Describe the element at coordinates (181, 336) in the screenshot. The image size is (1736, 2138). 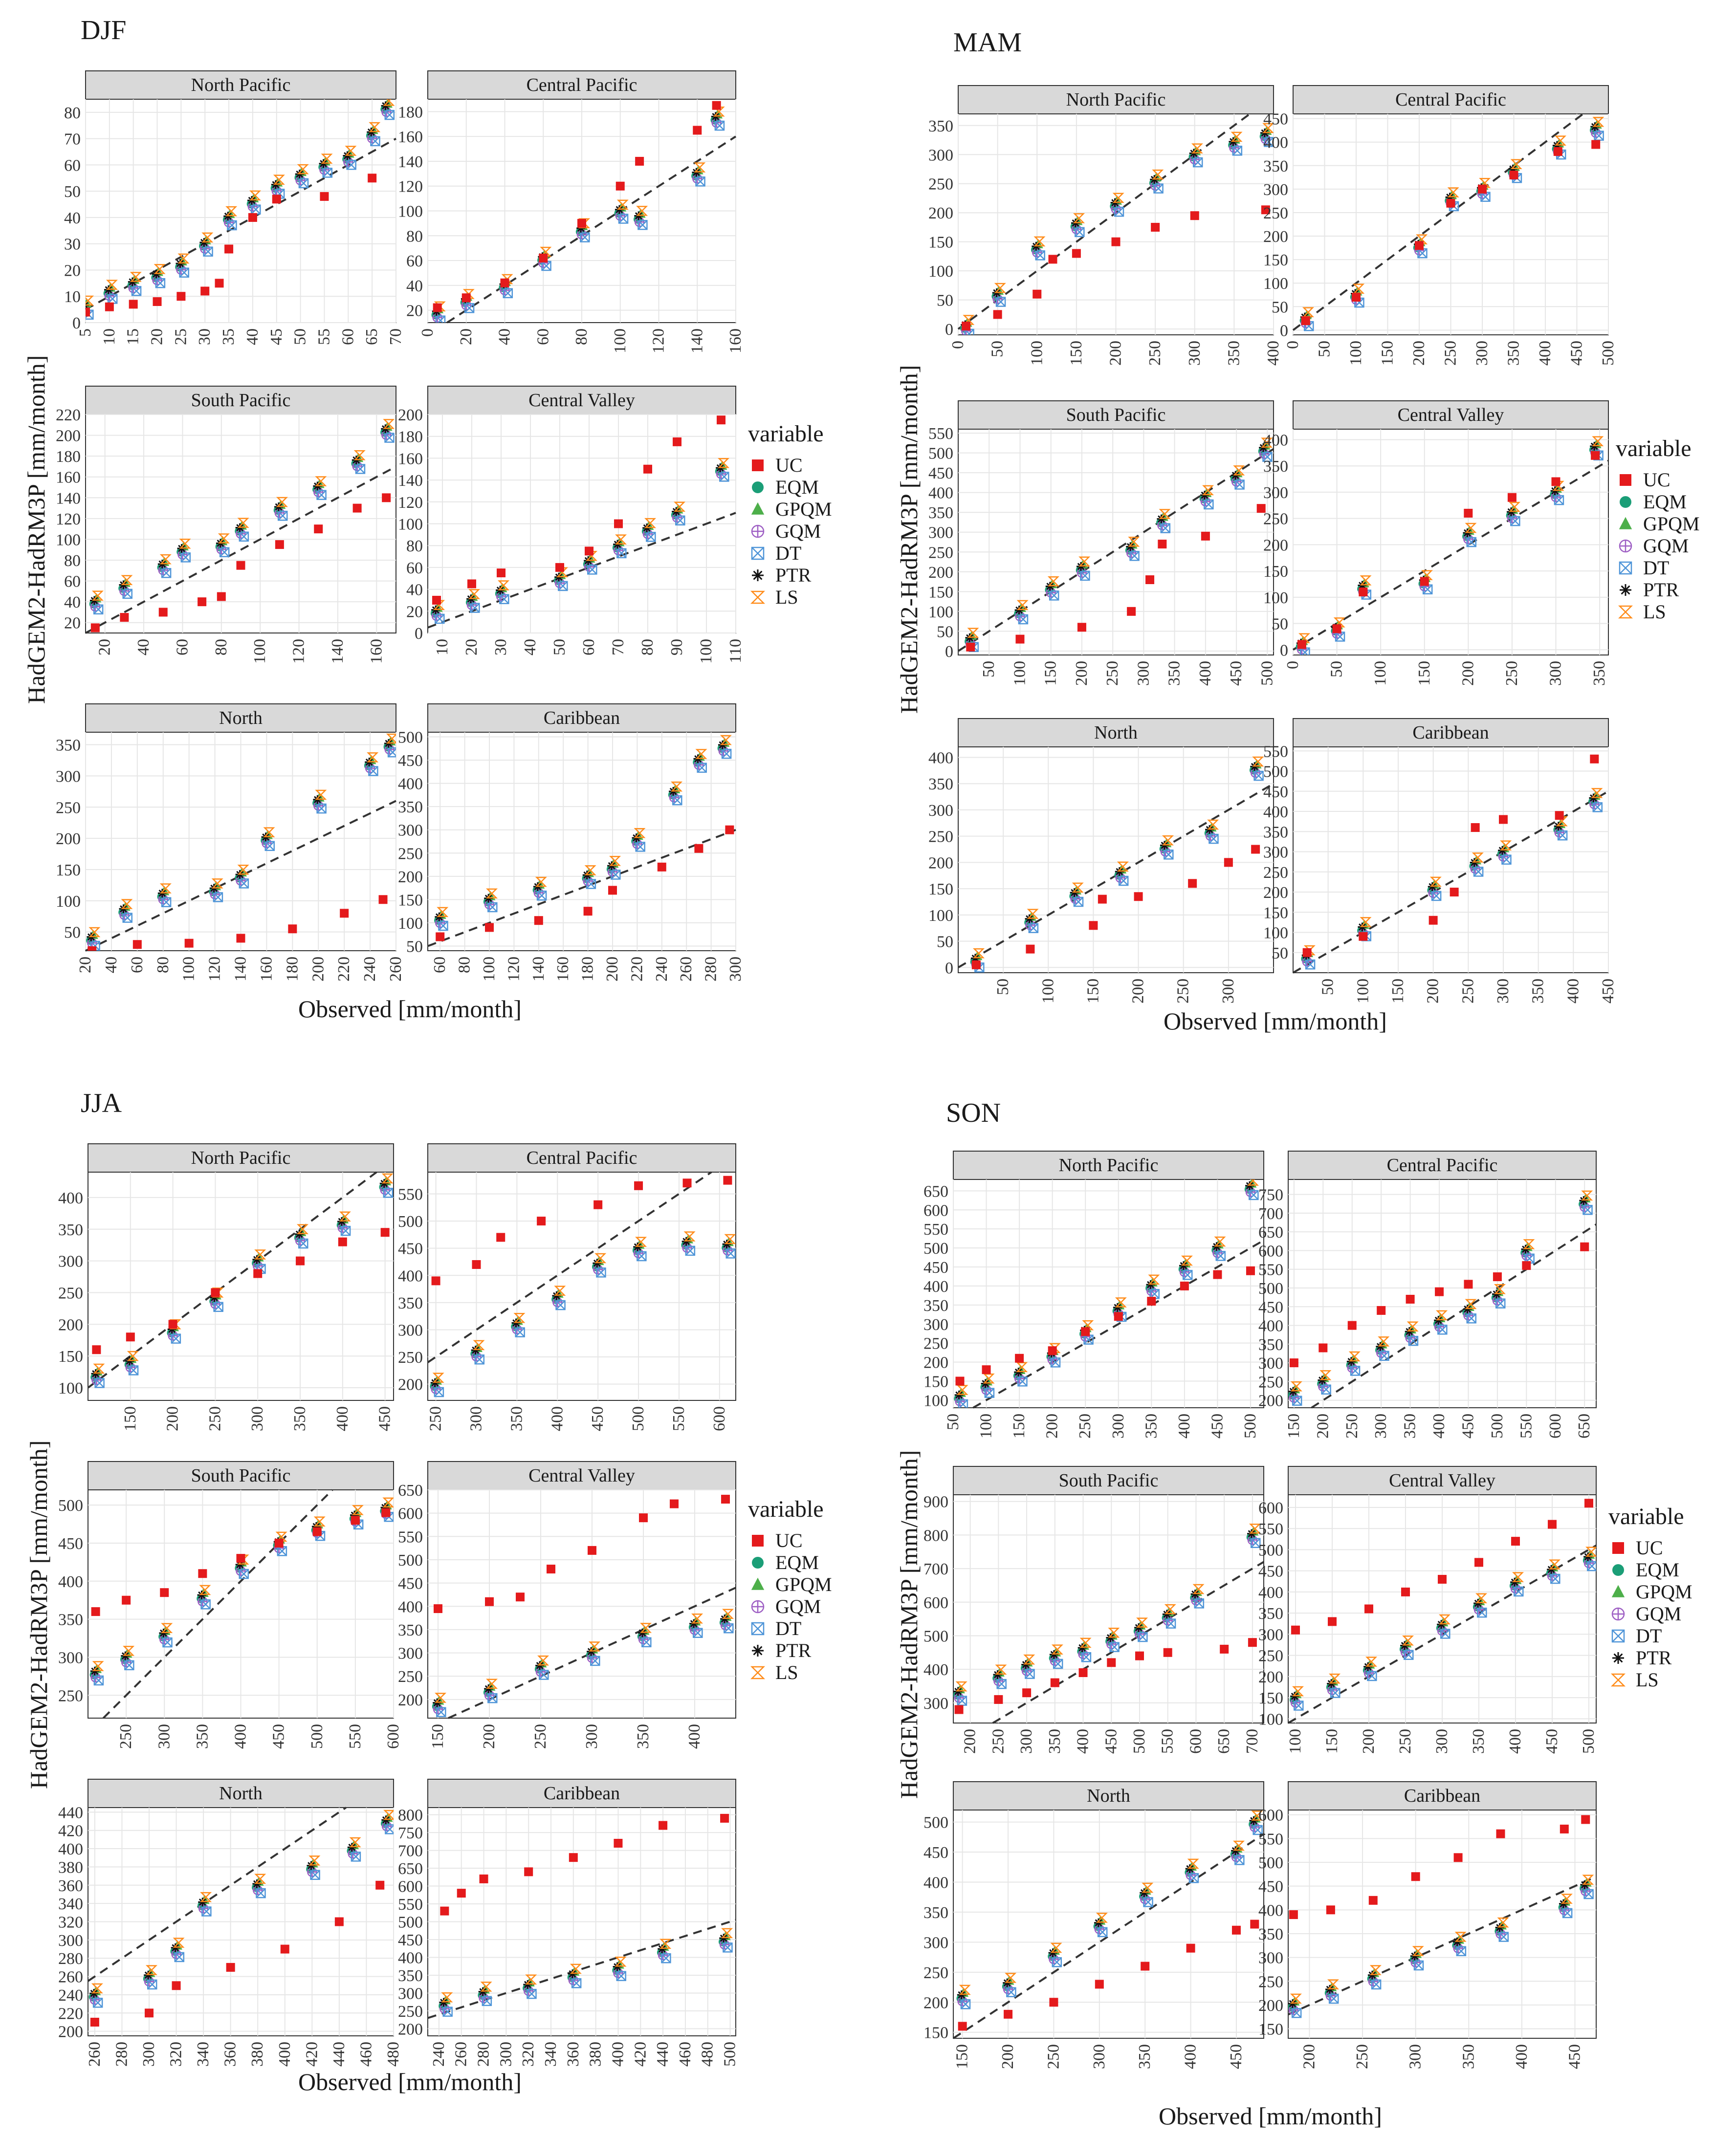
I see `x-tick-label: 25` at that location.